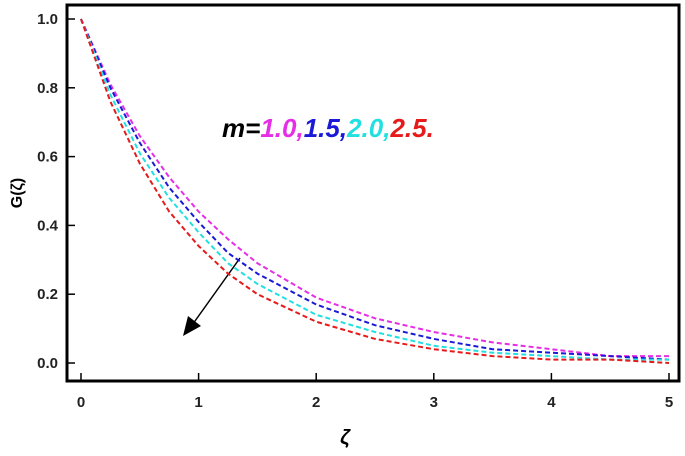  What do you see at coordinates (47, 363) in the screenshot?
I see `y-tick-label: 0.0` at bounding box center [47, 363].